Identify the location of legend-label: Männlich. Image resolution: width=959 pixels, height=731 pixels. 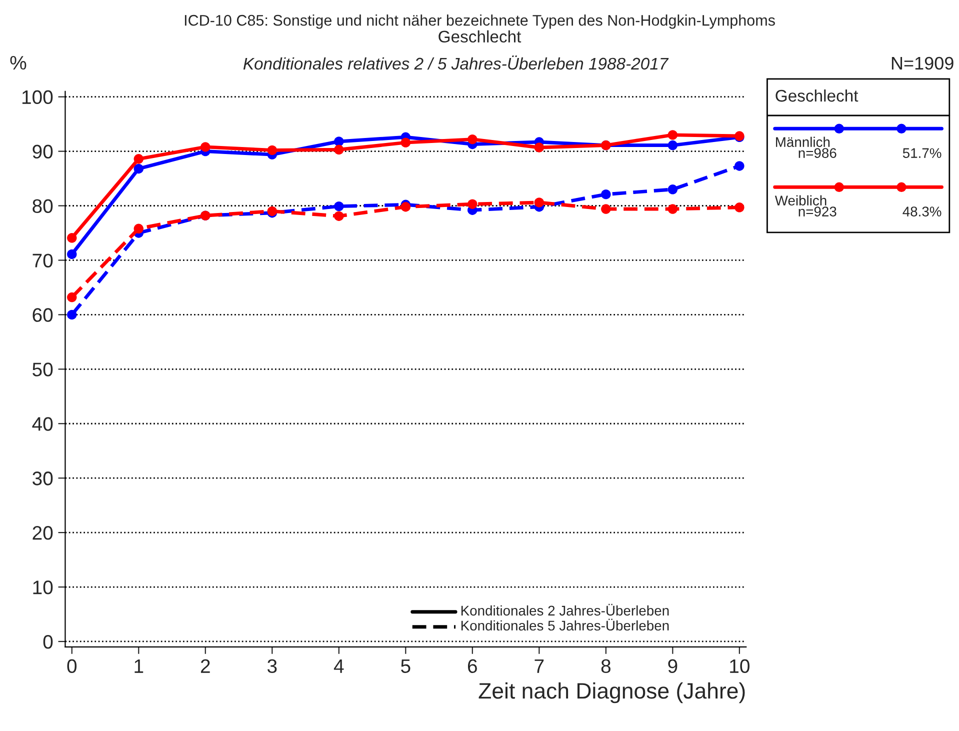
(803, 142).